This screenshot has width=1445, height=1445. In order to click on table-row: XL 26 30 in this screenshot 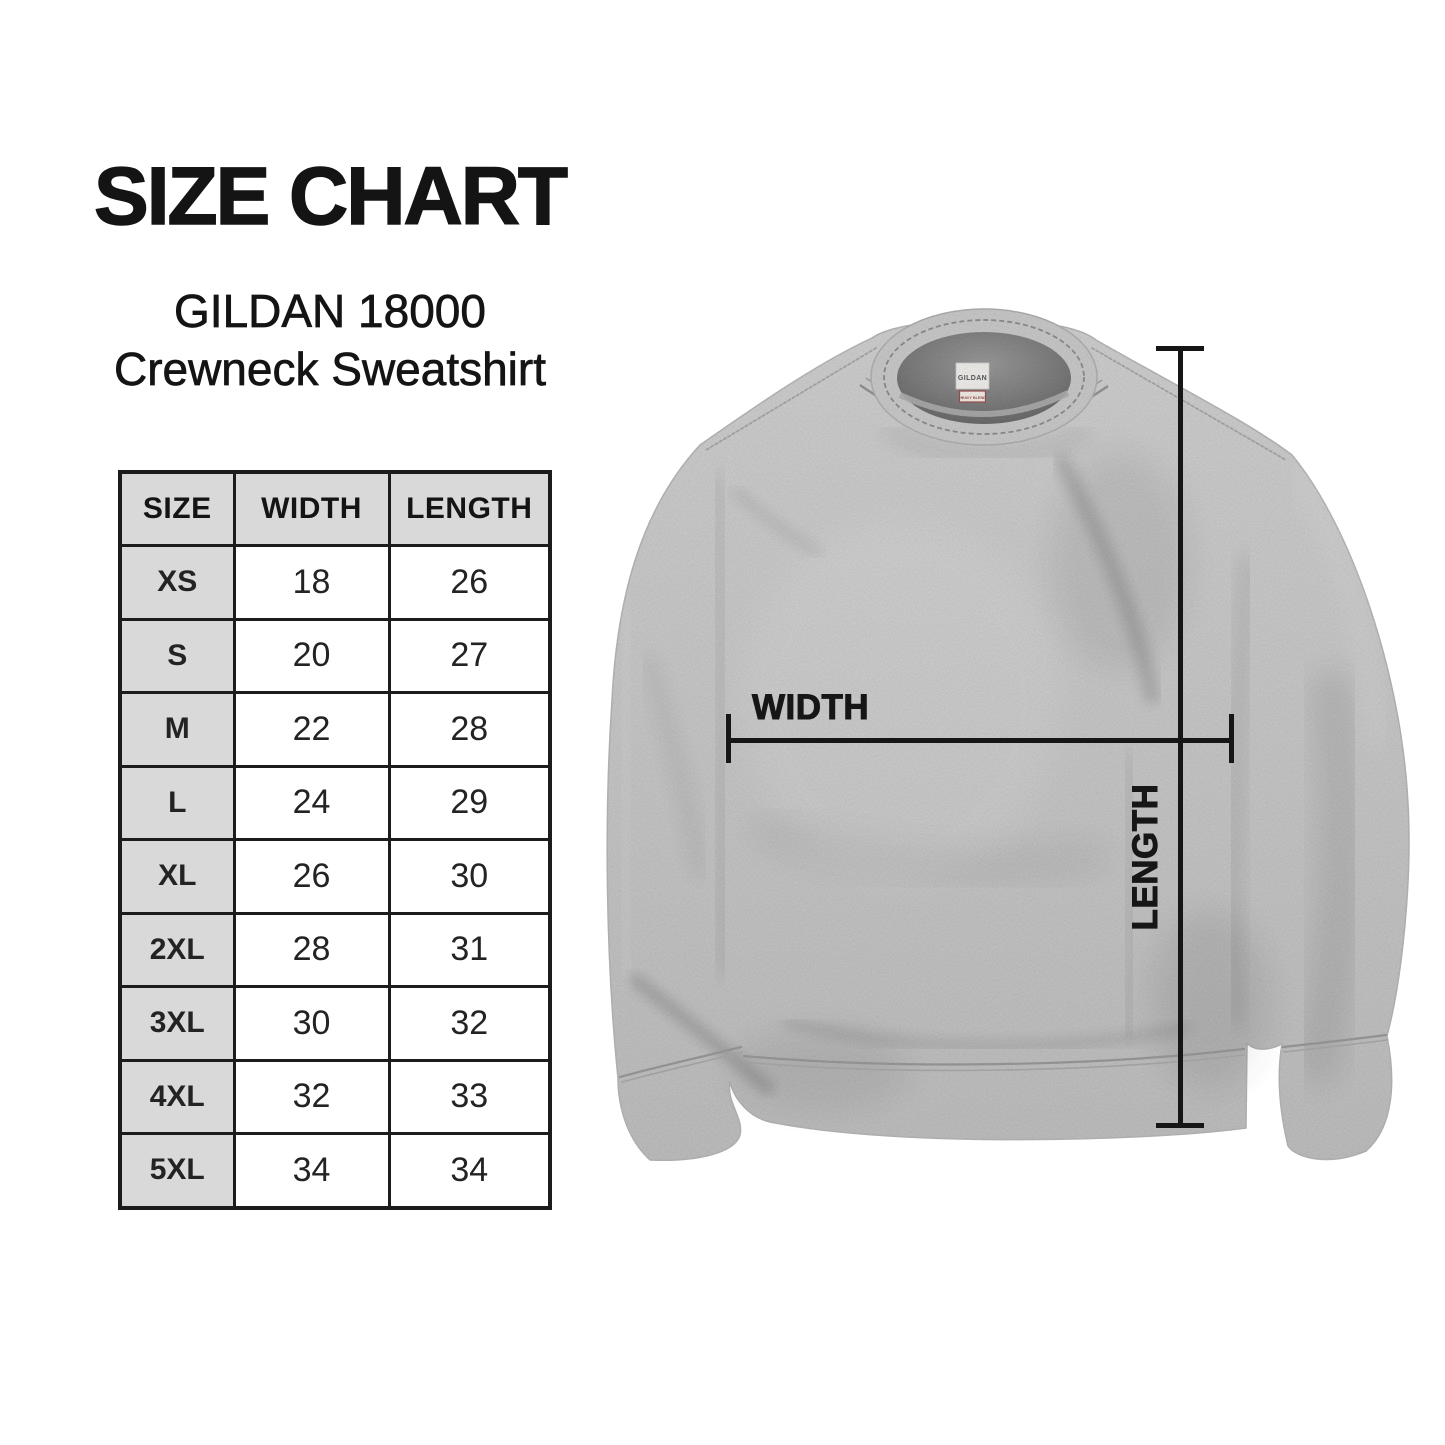, I will do `click(335, 876)`.